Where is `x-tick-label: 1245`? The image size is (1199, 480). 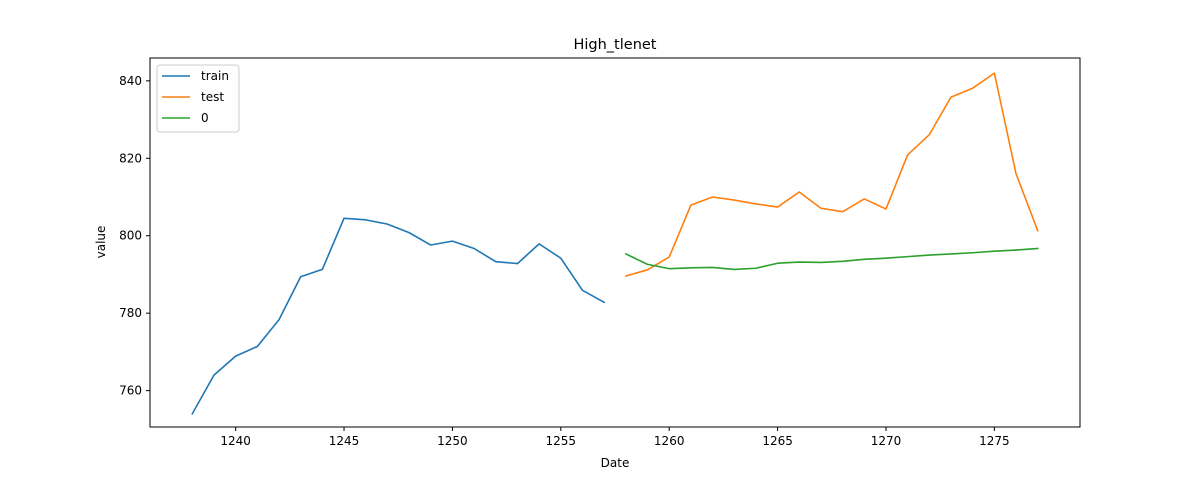 x-tick-label: 1245 is located at coordinates (344, 441).